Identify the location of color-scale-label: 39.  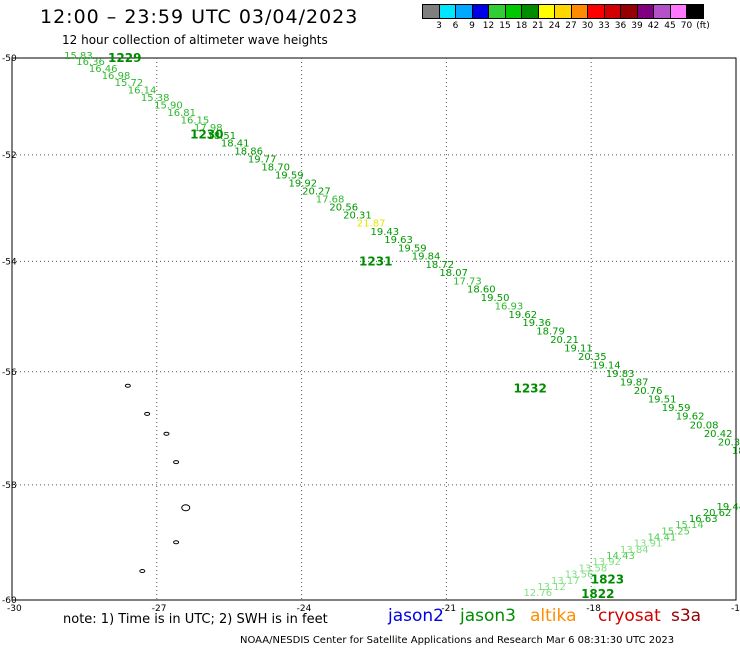
(637, 26).